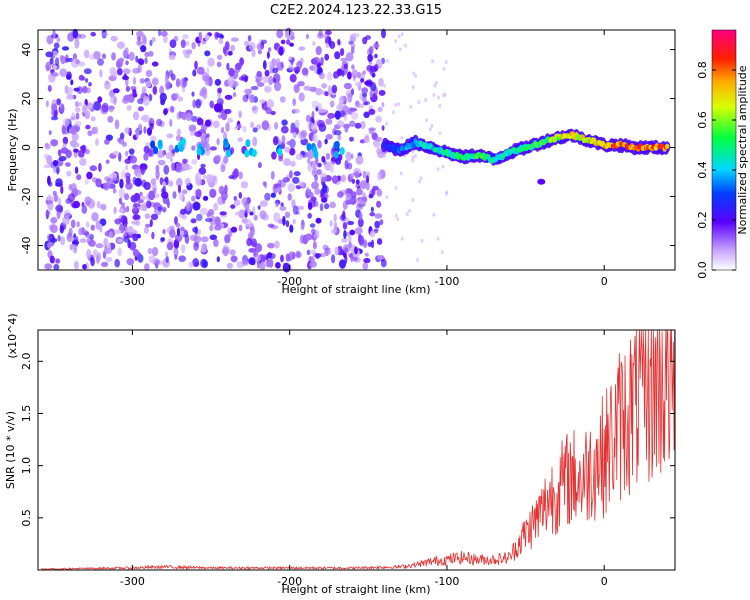 The width and height of the screenshot is (750, 600). I want to click on y-tick-label: 0, so click(26, 147).